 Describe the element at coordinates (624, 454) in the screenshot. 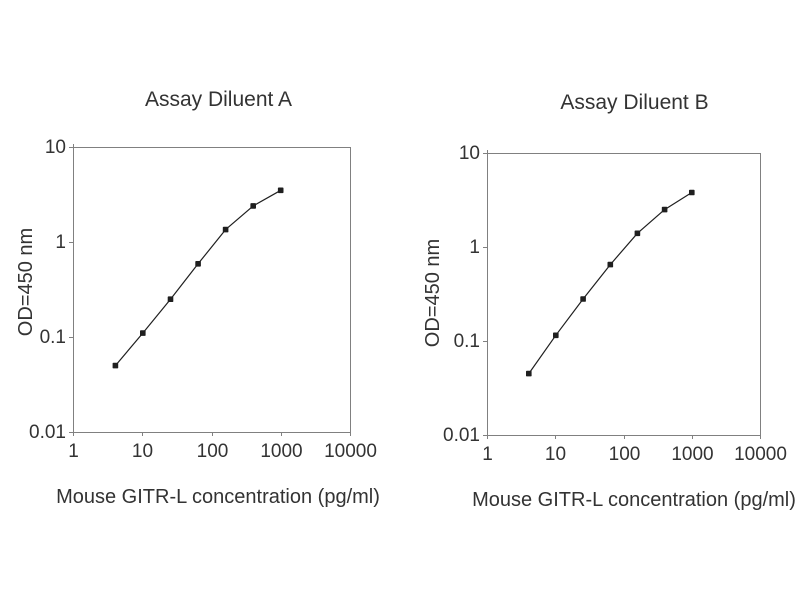

I see `chart-b-xaxis-tick-label: 100` at that location.